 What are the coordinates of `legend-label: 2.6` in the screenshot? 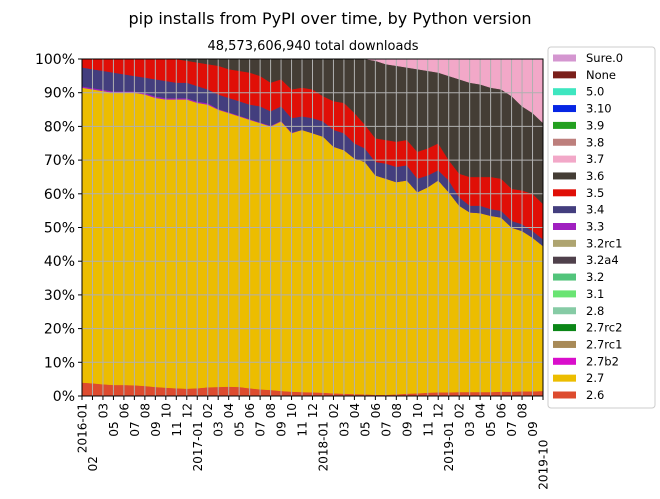 It's located at (595, 395).